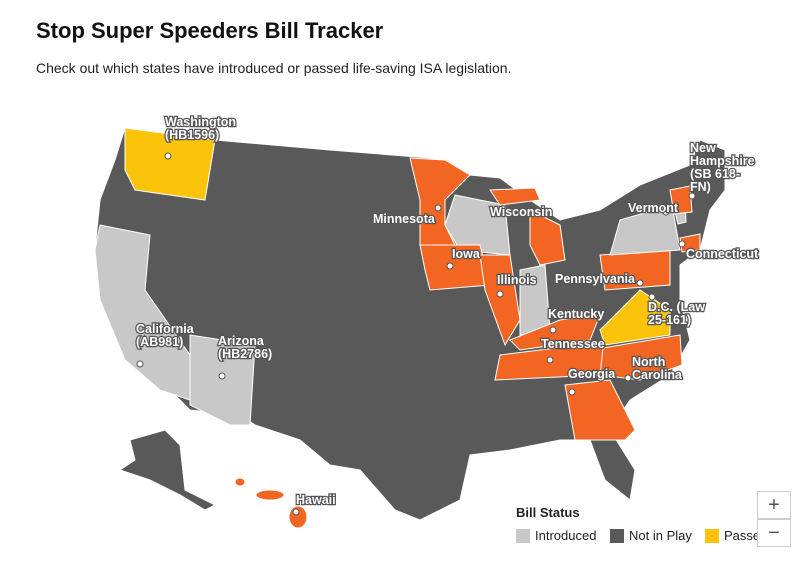 The image size is (800, 575). I want to click on washington, so click(170, 164).